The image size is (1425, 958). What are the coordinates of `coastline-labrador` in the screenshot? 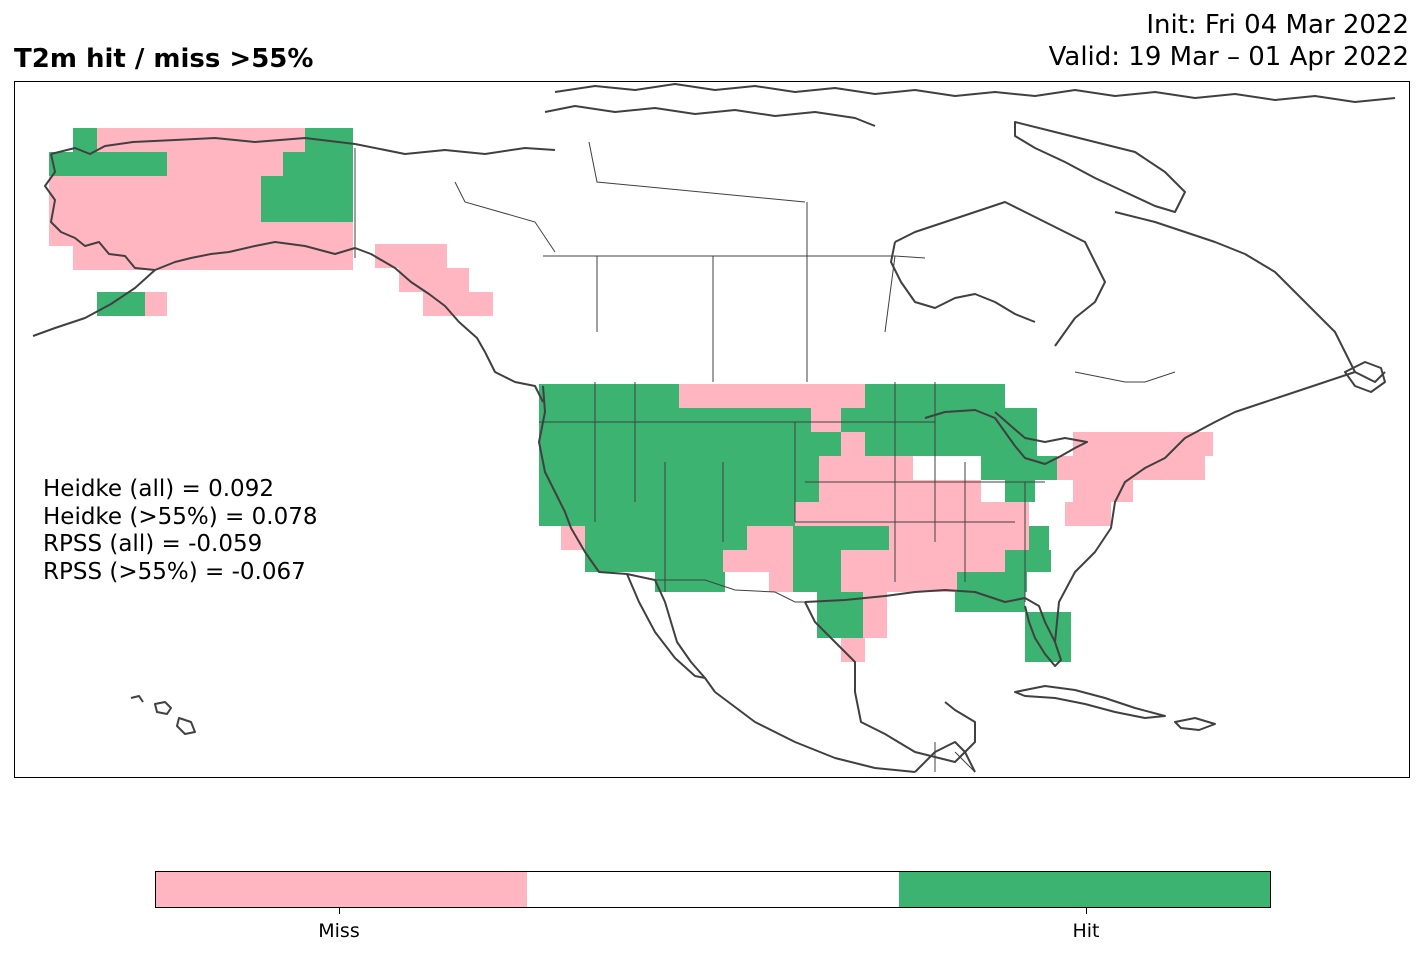 It's located at (1235, 292).